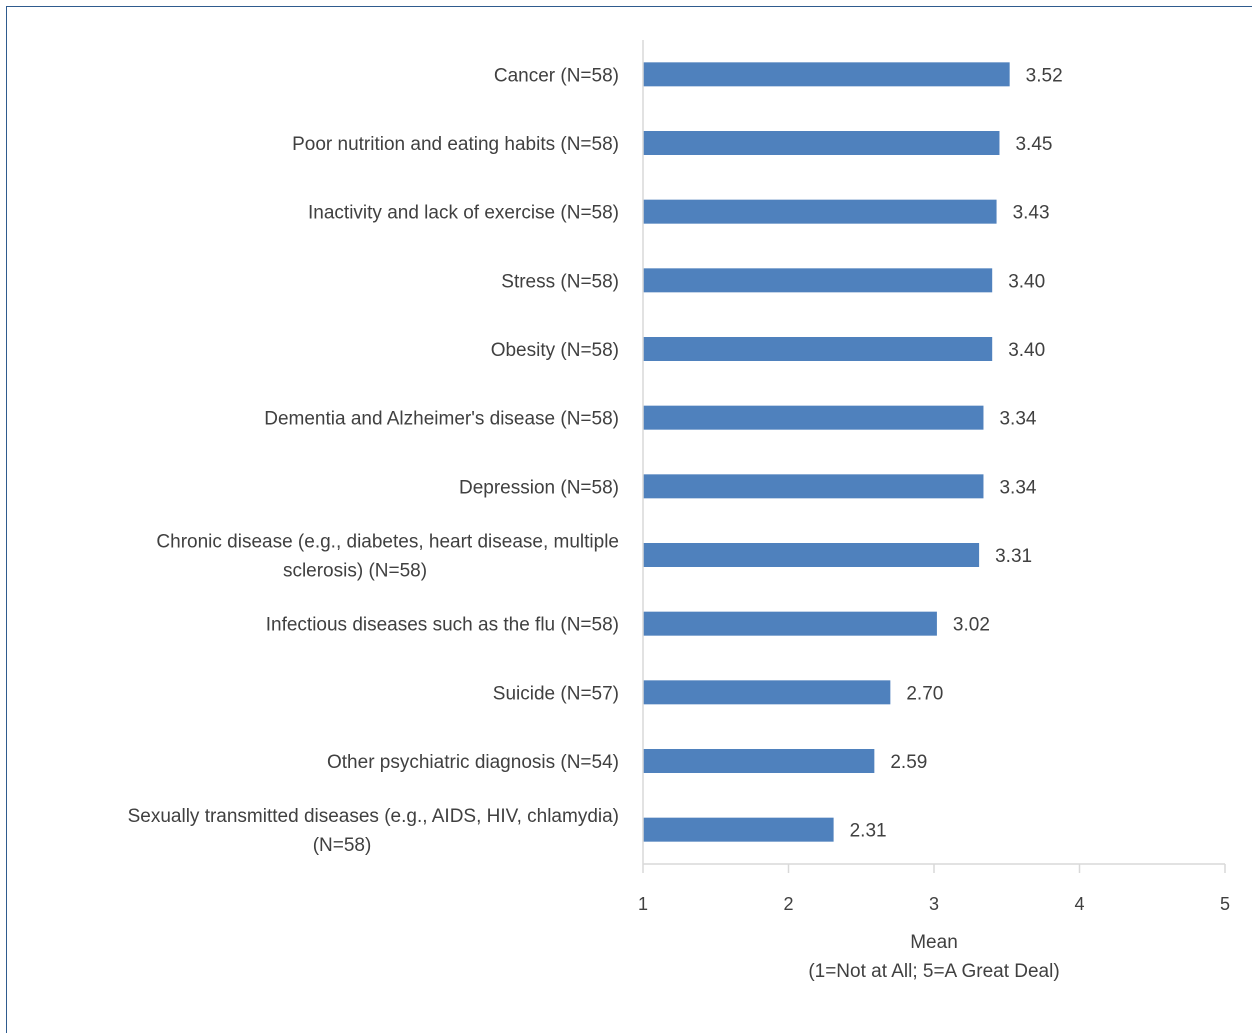 This screenshot has height=1033, width=1252. Describe the element at coordinates (1033, 144) in the screenshot. I see `value-label: 3.45` at that location.